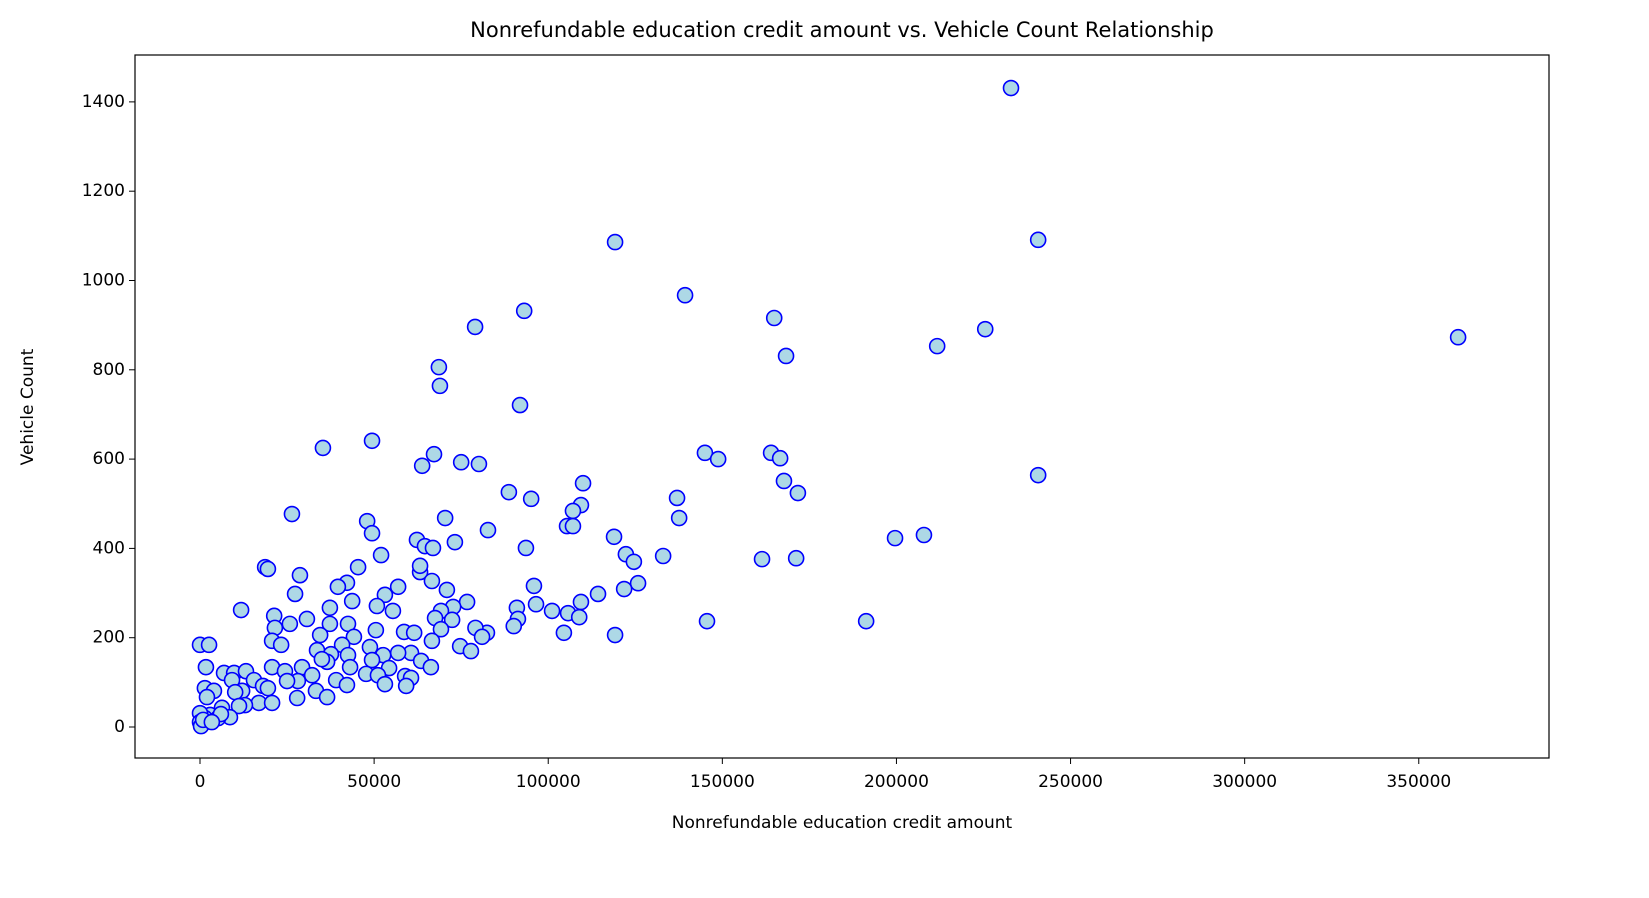 This screenshot has width=1649, height=898. What do you see at coordinates (109, 548) in the screenshot?
I see `y-tick-label: 400` at bounding box center [109, 548].